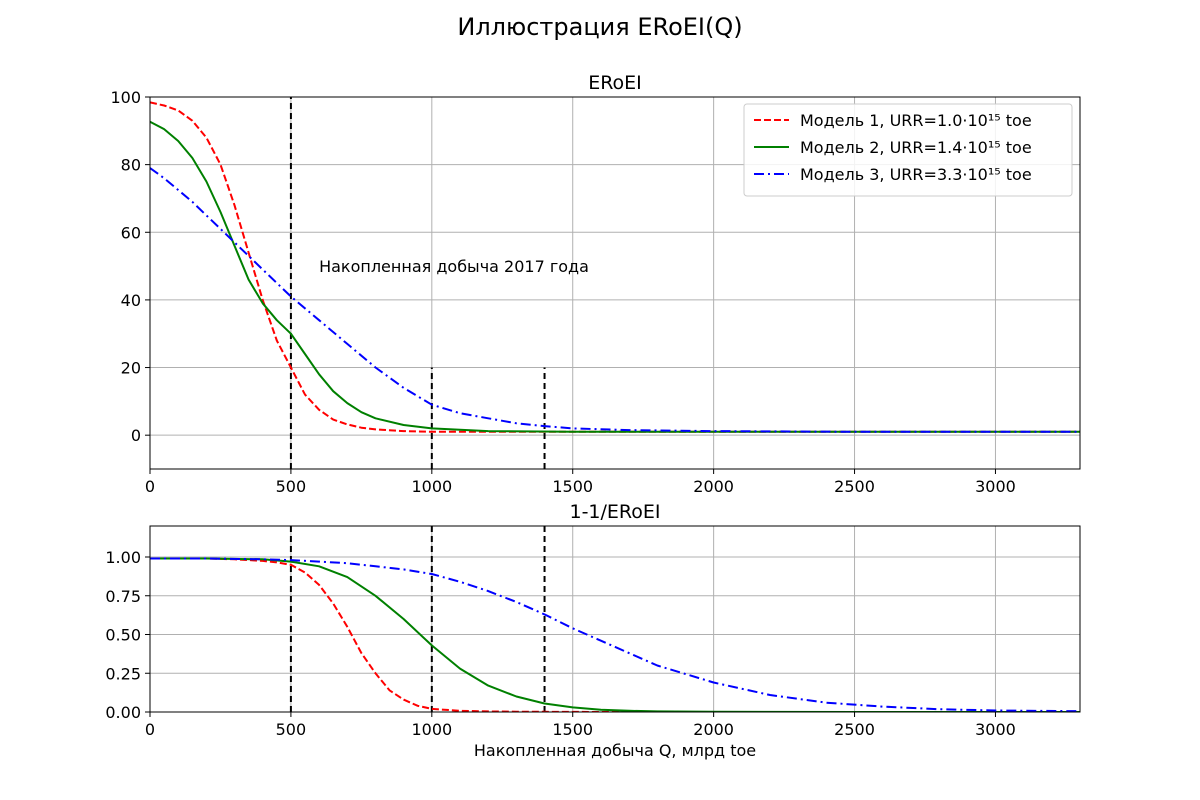 The height and width of the screenshot is (800, 1200). I want to click on y-tick-label: 1.00, so click(123, 557).